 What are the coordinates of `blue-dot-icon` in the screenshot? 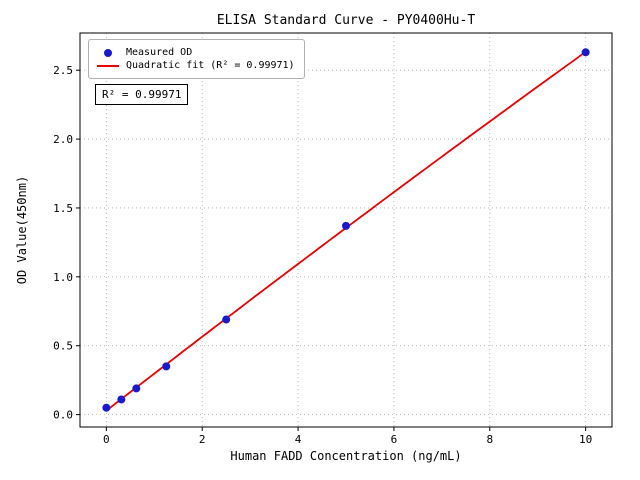 It's located at (108, 52).